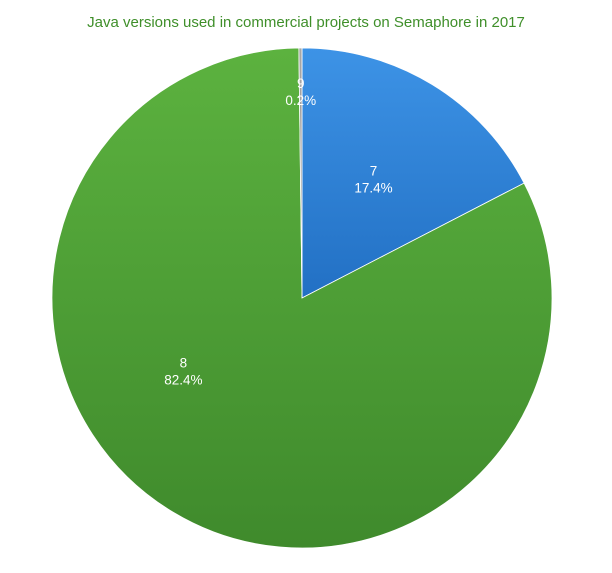 The height and width of the screenshot is (573, 612). I want to click on slice-label-9: 9, so click(301, 83).